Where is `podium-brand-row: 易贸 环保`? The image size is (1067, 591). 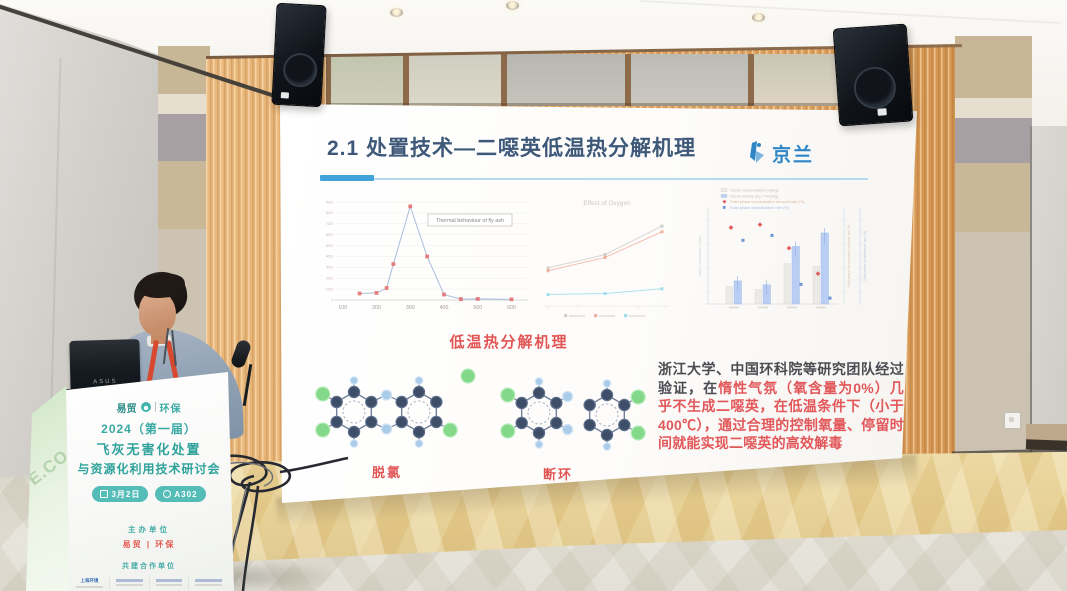
podium-brand-row: 易贸 环保 is located at coordinates (149, 407).